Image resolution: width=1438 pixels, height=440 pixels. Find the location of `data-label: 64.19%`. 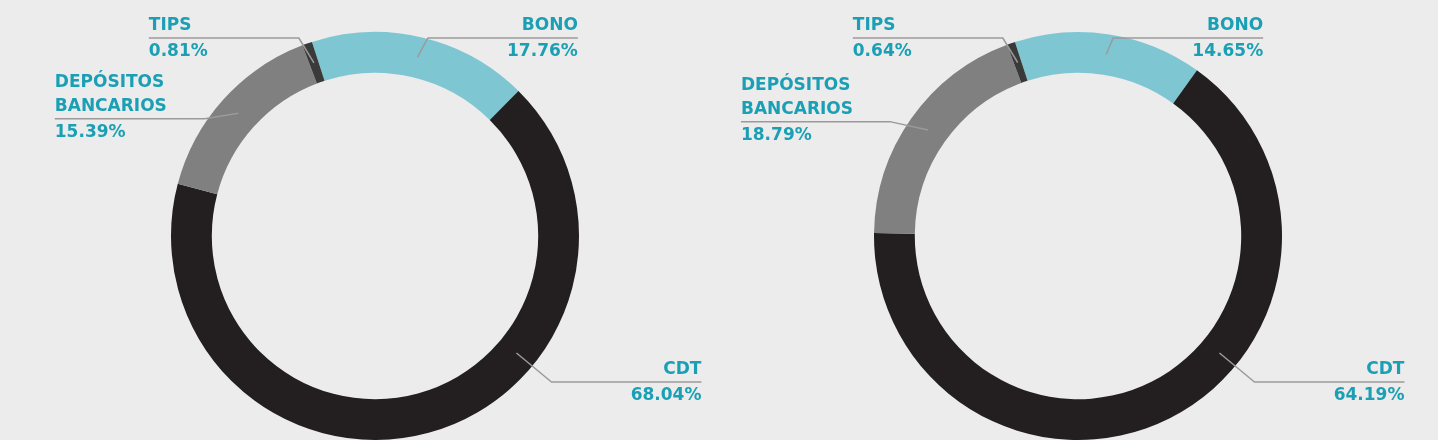

data-label: 64.19% is located at coordinates (1369, 393).